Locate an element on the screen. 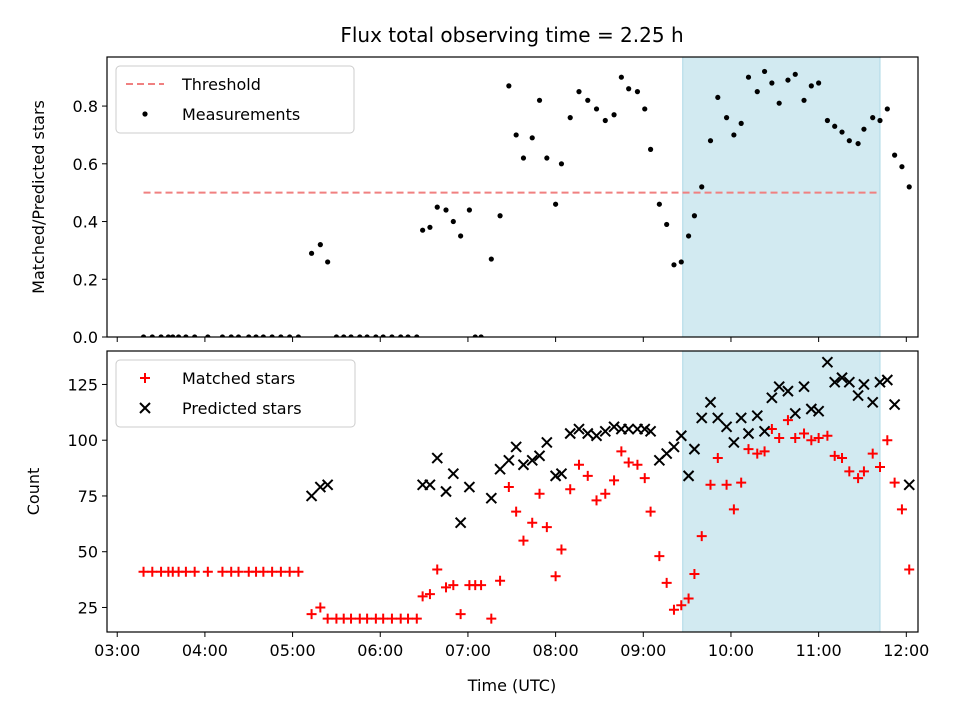  legend-predicted-swatch is located at coordinates (145, 408).